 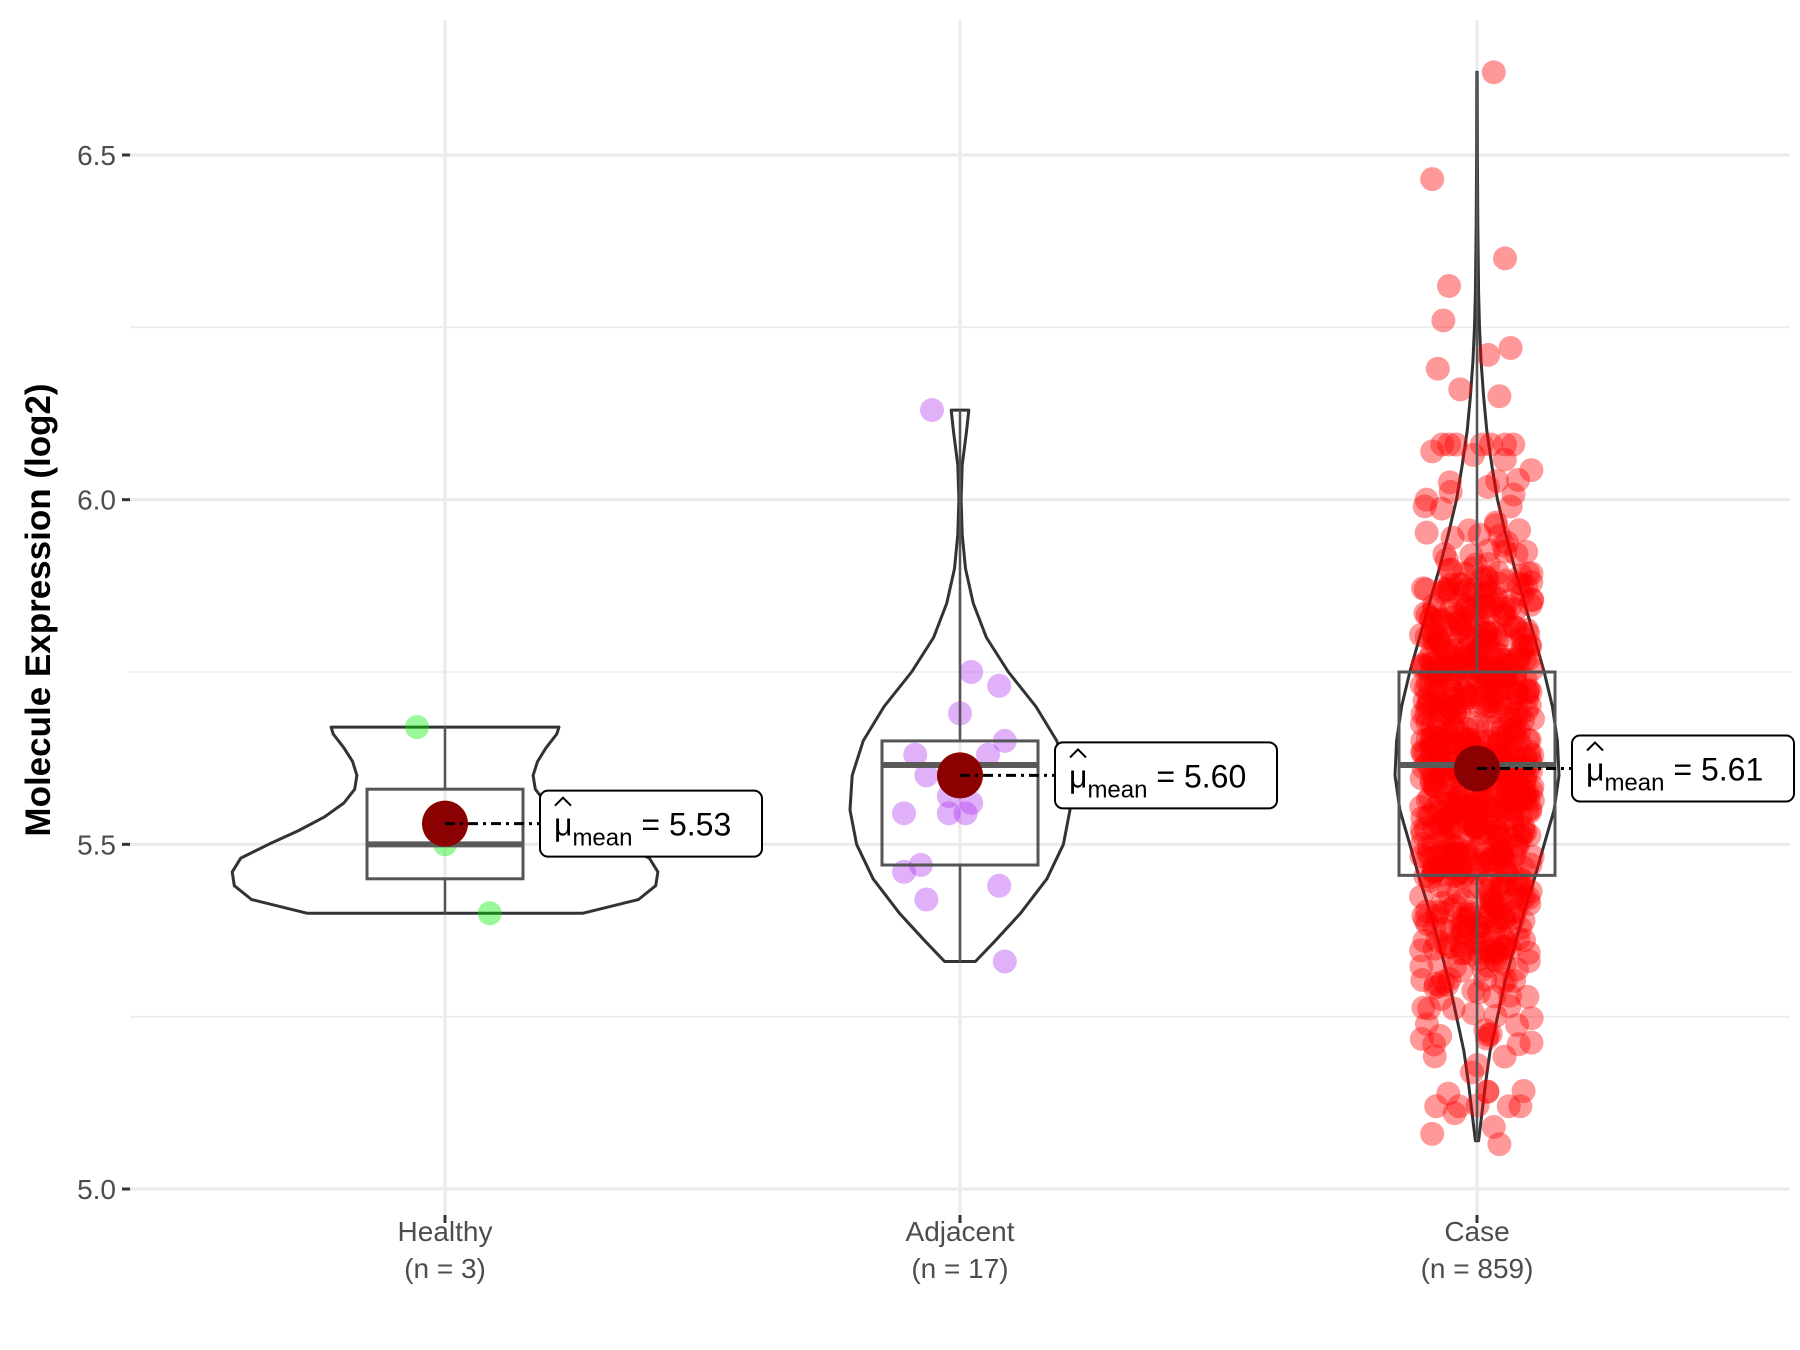 I want to click on y-tick-label: 6.0, so click(x=96, y=500).